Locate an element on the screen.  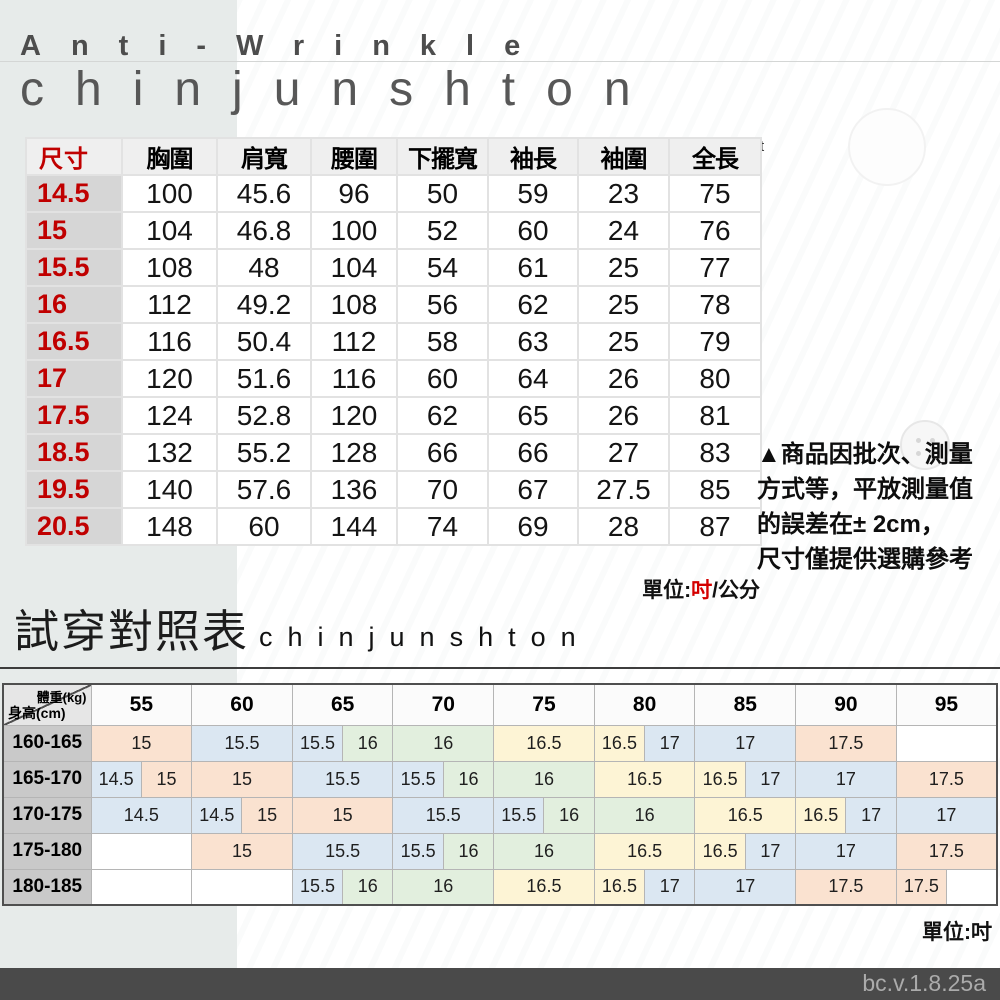
size-table-row: 16 112 49.2 108 56 62 25 78 is located at coordinates (393, 304).